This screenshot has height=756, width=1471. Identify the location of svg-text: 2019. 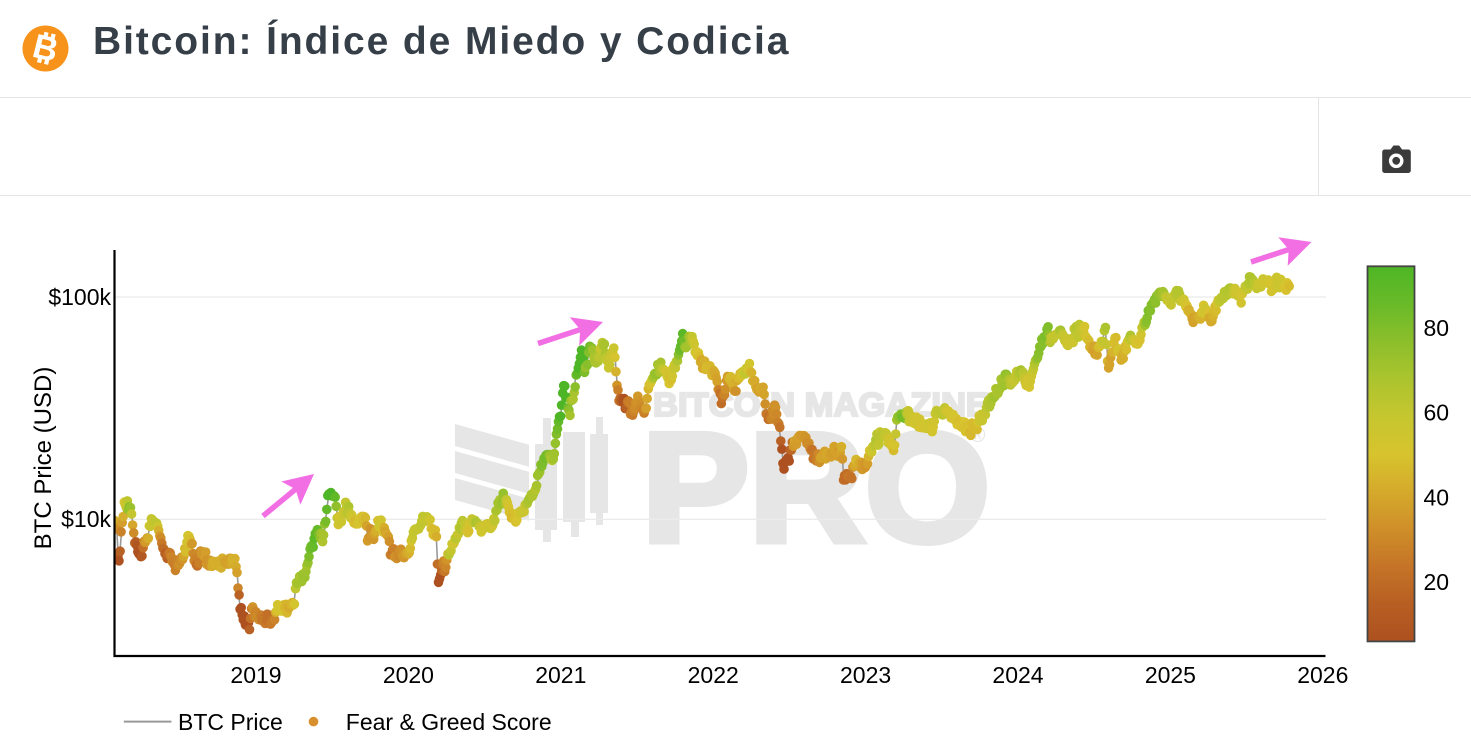
(255, 675).